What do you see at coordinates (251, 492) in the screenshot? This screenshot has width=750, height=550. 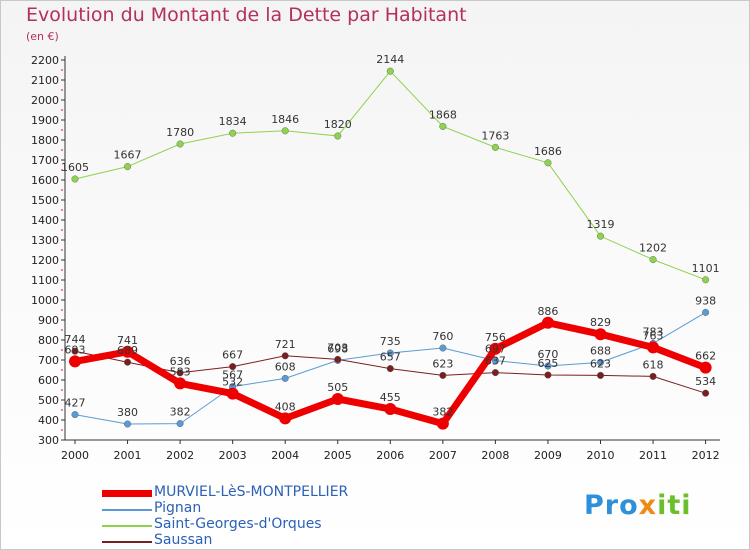 I see `legend-label: MURVIEL-LèS-MONTPELLIER` at bounding box center [251, 492].